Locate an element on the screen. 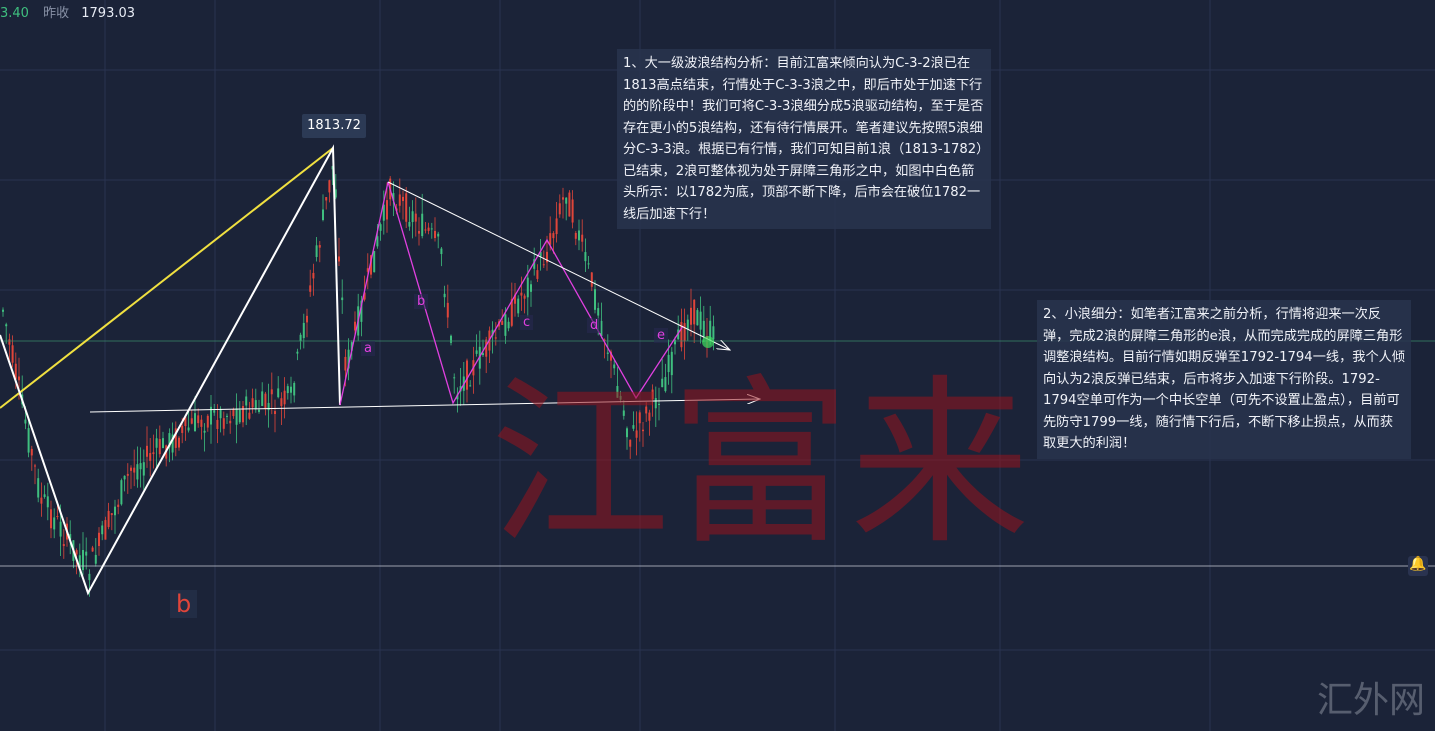 This screenshot has width=1435, height=731. high-price-tag: 1813.72 is located at coordinates (334, 126).